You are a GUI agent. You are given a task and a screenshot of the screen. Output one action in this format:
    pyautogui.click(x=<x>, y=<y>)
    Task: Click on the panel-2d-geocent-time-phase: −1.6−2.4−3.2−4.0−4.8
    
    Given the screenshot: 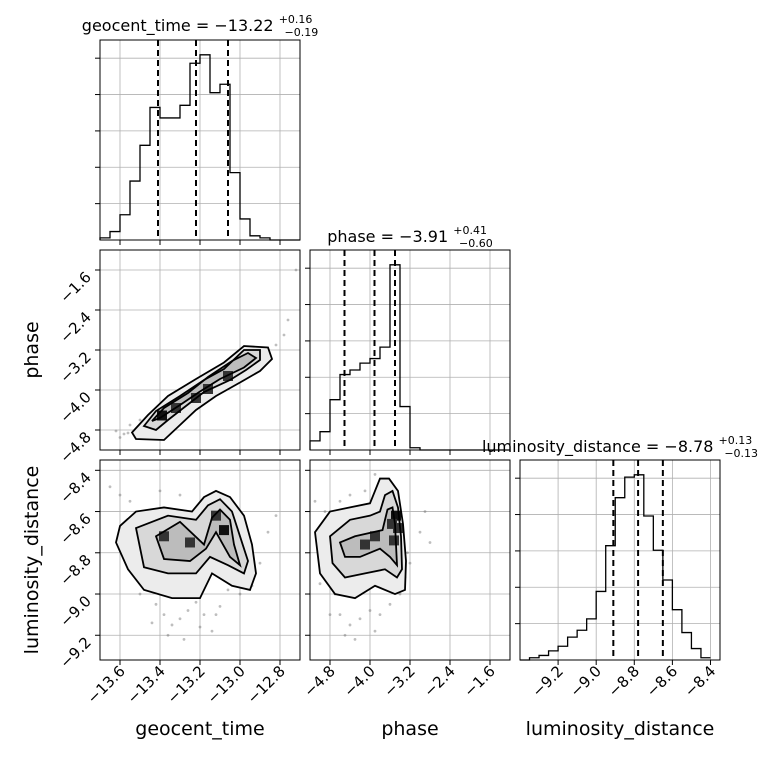 What is the action you would take?
    pyautogui.click(x=178, y=358)
    